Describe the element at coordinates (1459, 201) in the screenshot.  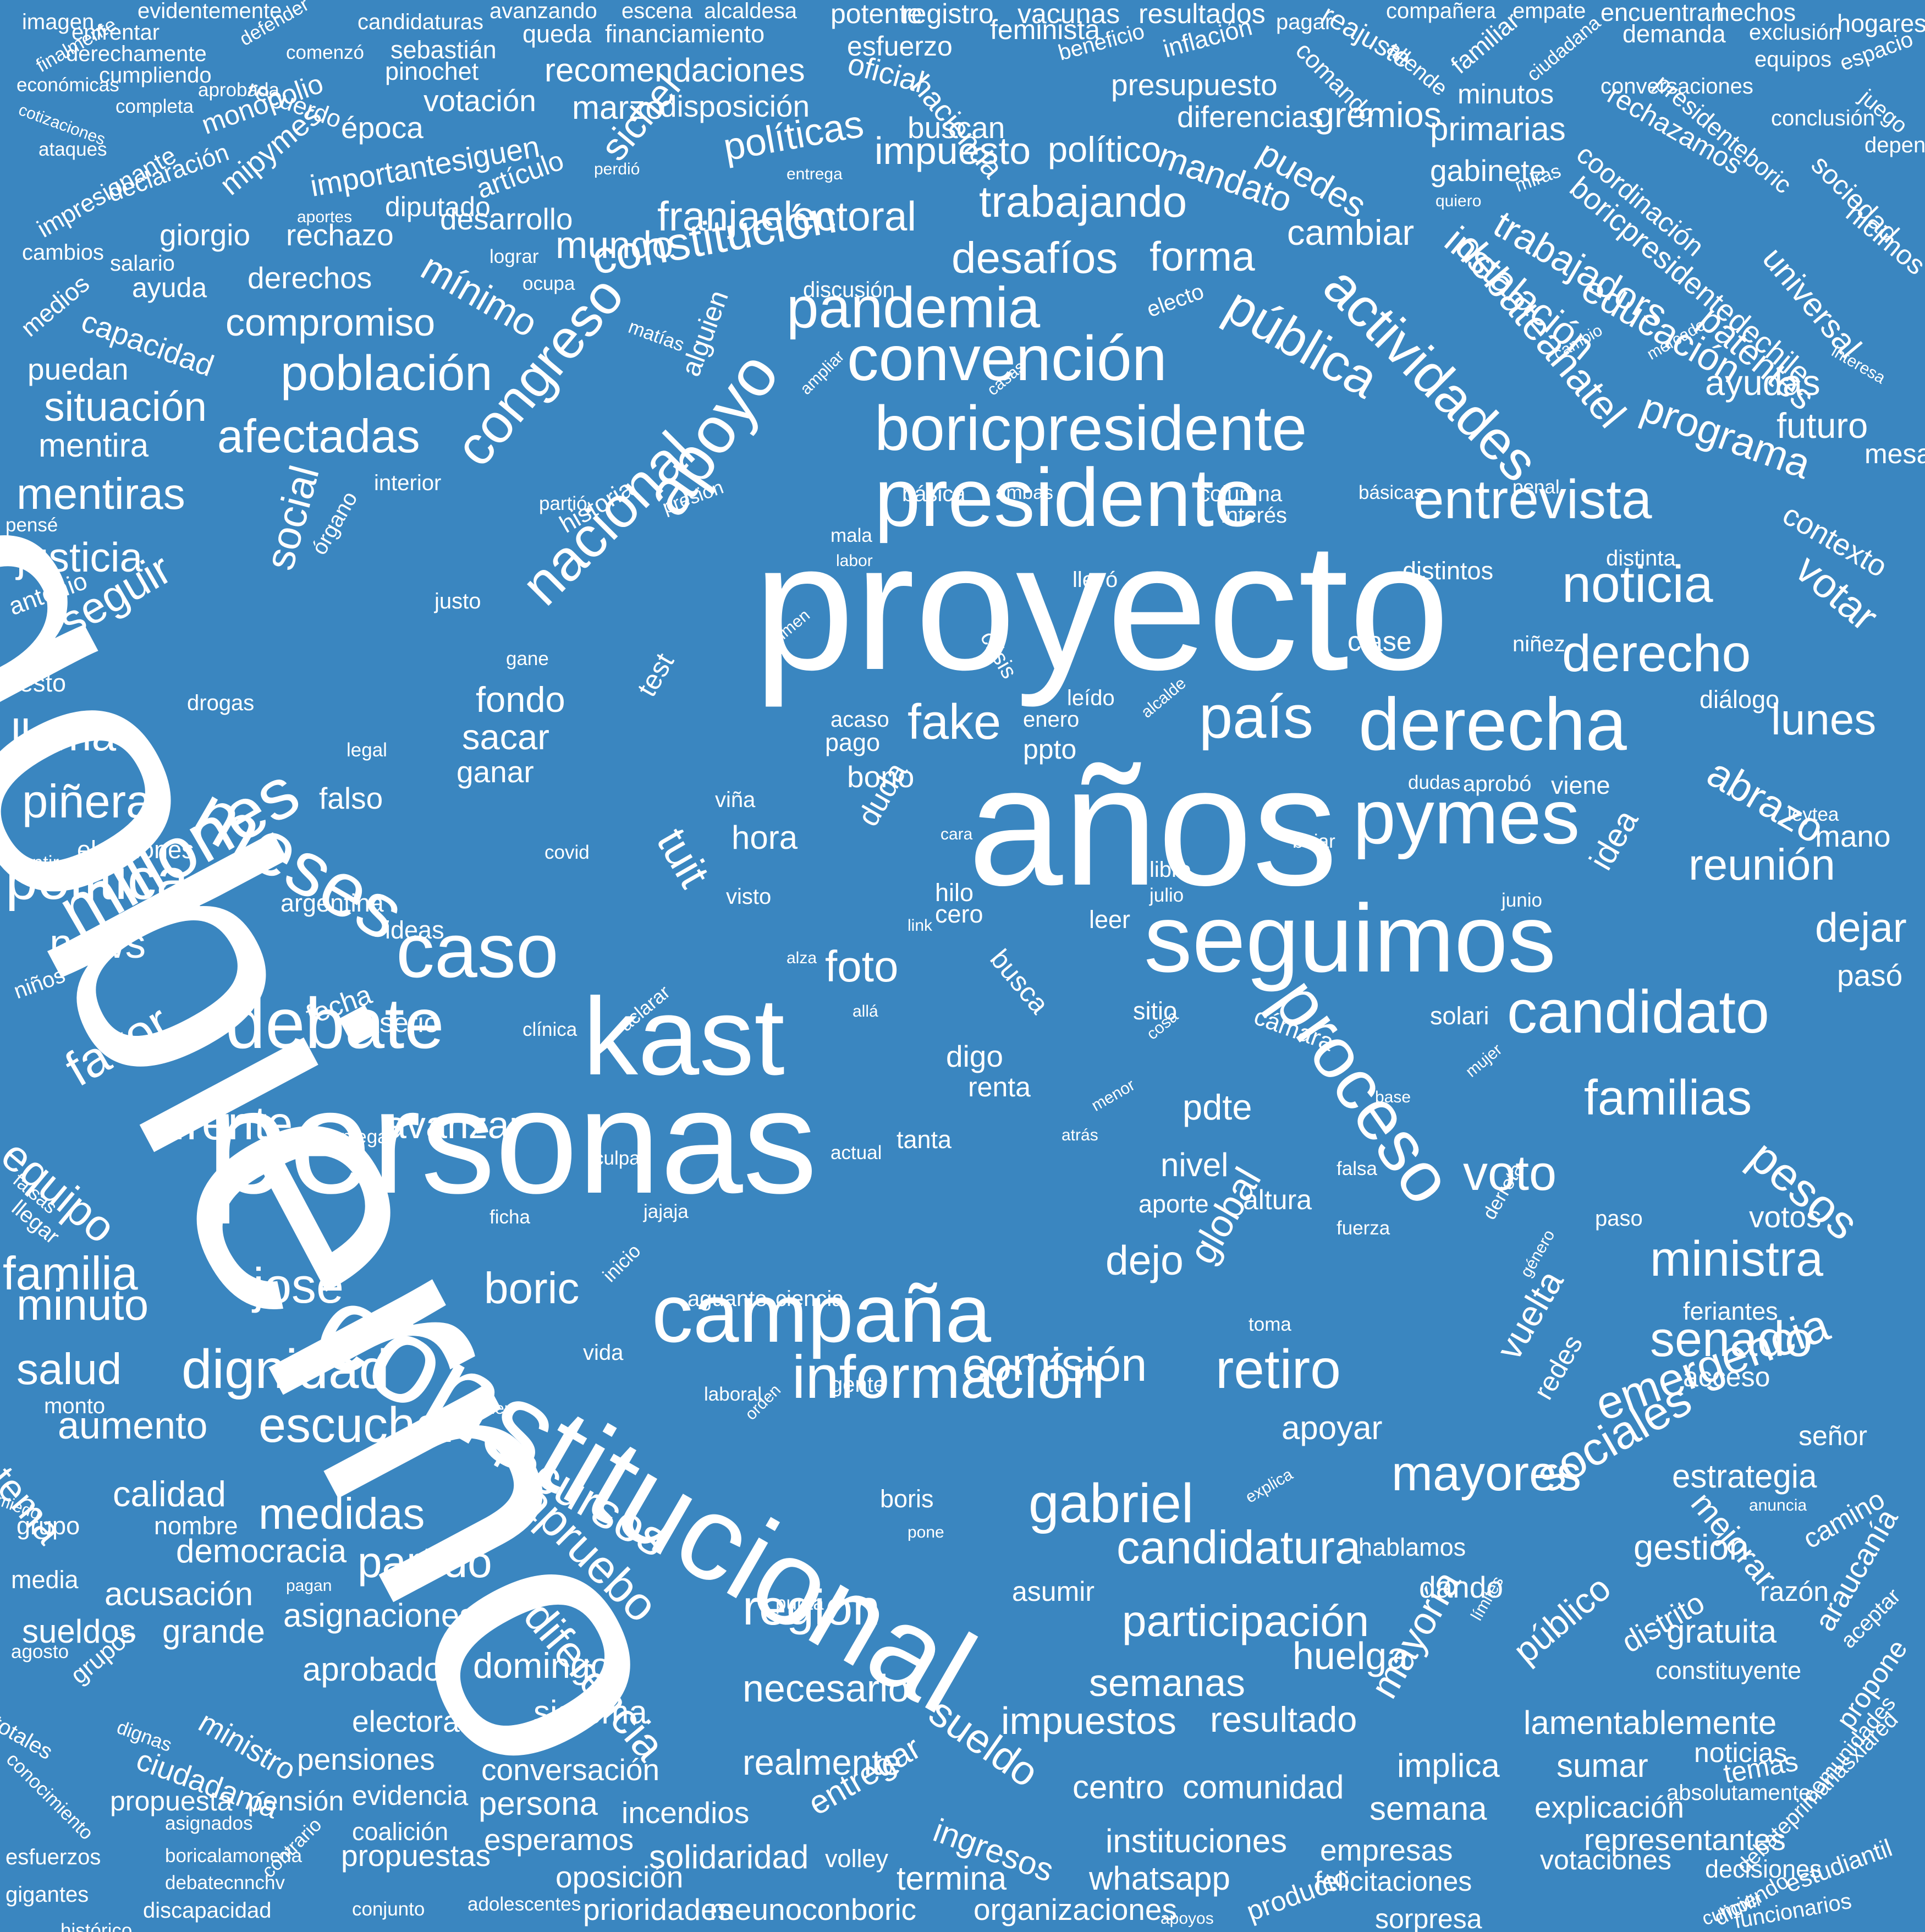
I see `cloud-word: quiero` at that location.